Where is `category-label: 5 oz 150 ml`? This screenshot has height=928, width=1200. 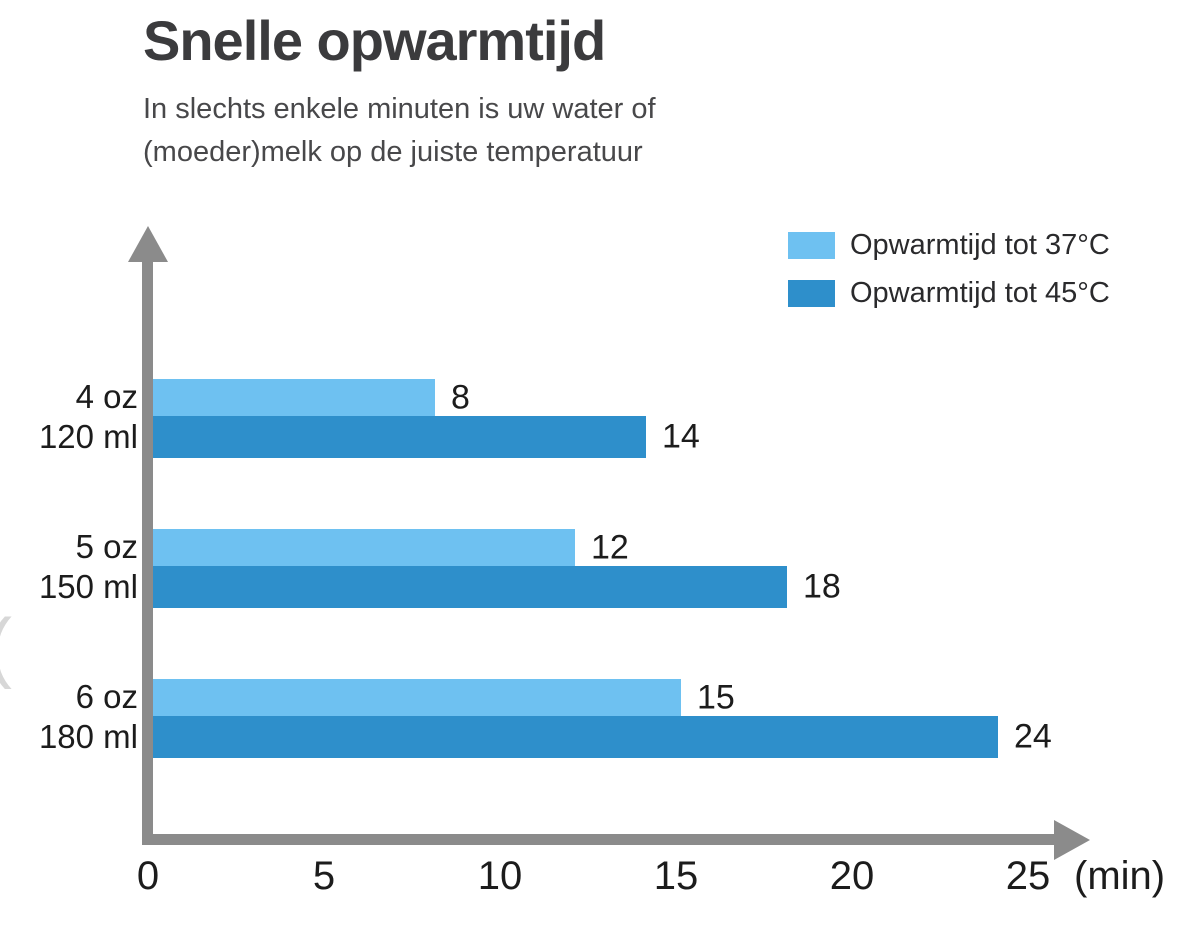 category-label: 5 oz 150 ml is located at coordinates (88, 566).